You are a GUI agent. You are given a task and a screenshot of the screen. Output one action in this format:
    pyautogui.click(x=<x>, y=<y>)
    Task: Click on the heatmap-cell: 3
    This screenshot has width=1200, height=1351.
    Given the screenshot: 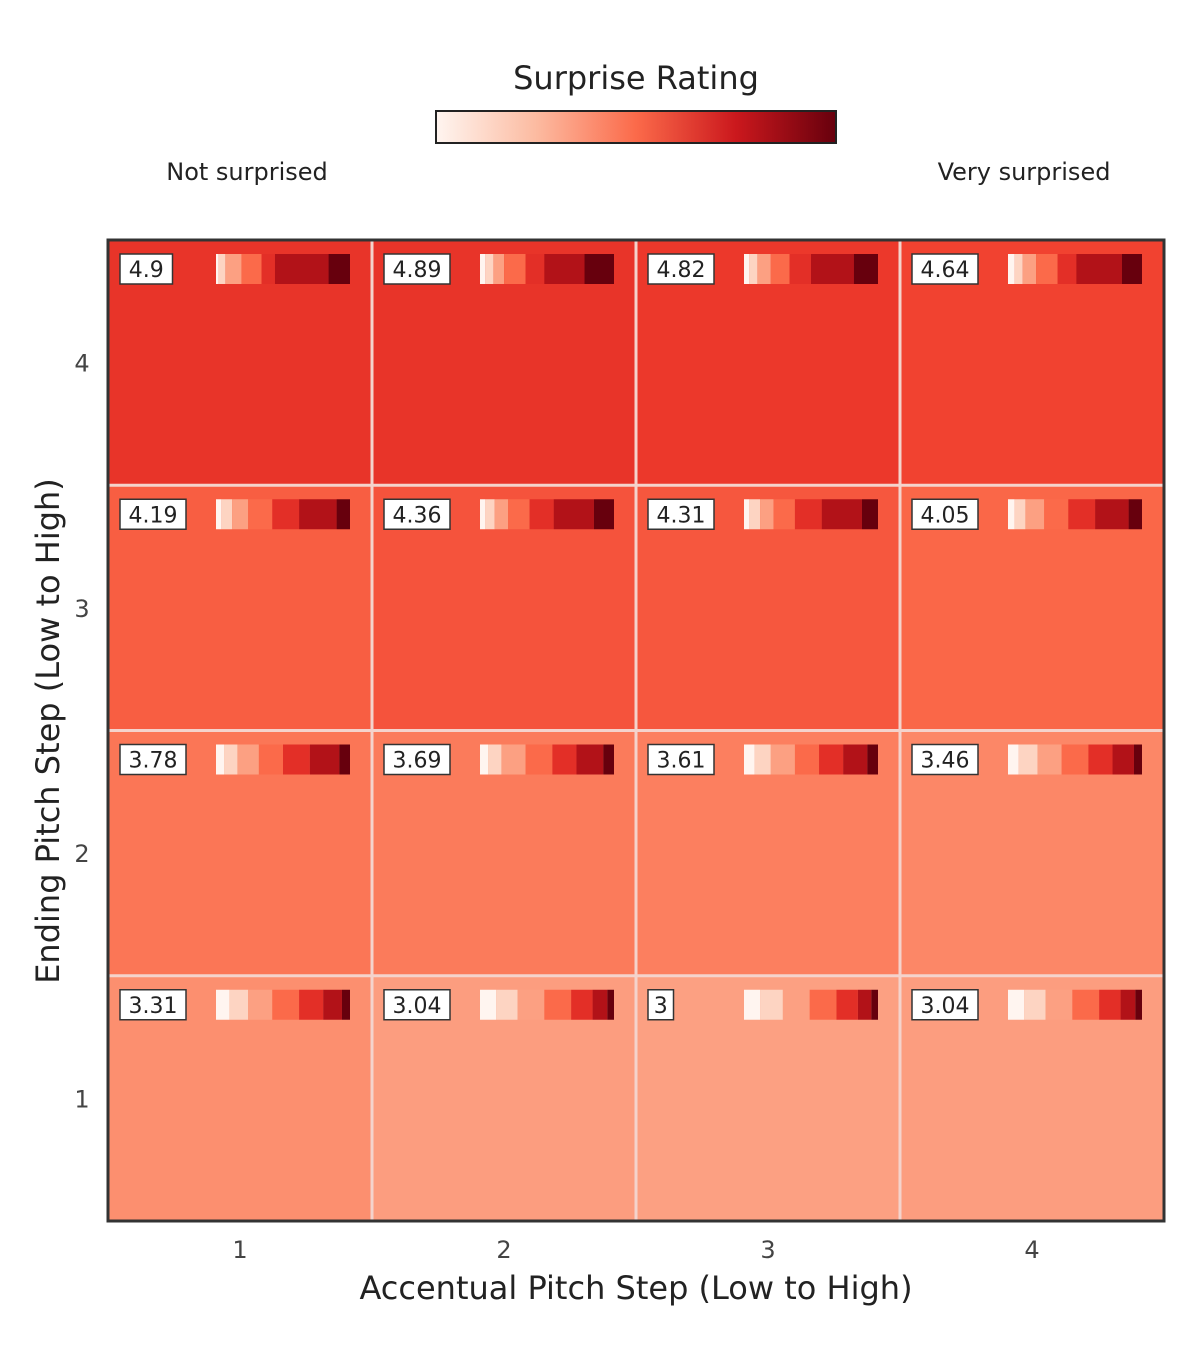 What is the action you would take?
    pyautogui.click(x=768, y=1098)
    